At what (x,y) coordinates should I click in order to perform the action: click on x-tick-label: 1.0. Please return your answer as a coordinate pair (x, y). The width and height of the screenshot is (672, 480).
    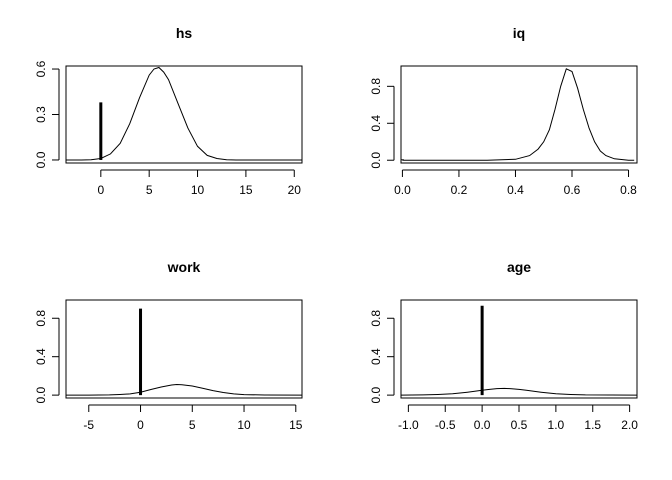
    Looking at the image, I should click on (556, 425).